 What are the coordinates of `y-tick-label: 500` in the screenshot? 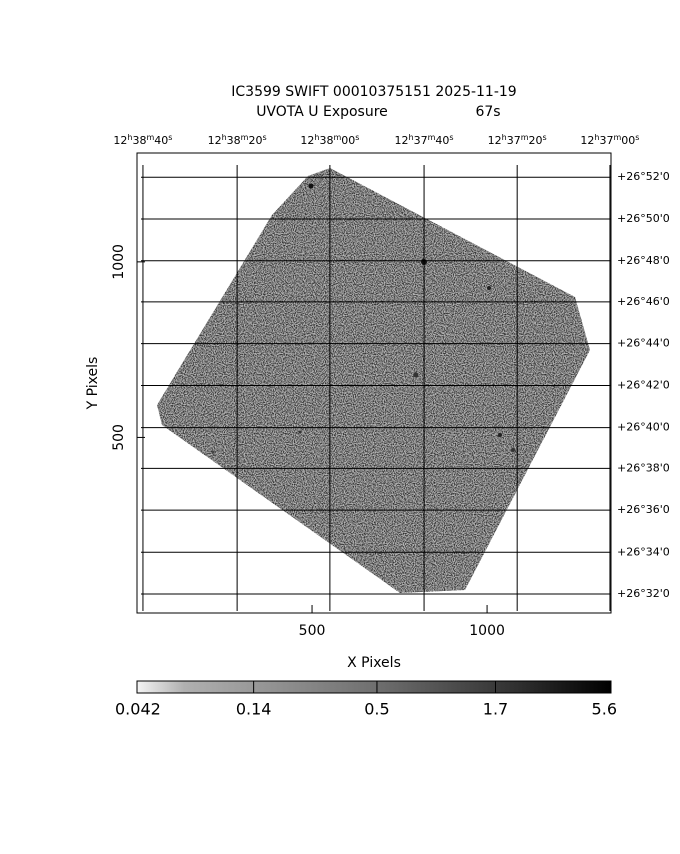 It's located at (119, 437).